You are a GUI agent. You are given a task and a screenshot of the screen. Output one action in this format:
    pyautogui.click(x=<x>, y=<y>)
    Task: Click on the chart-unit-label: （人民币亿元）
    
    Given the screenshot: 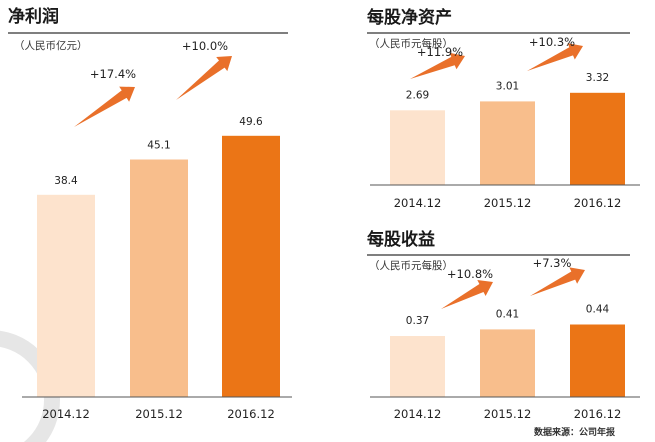 What is the action you would take?
    pyautogui.click(x=51, y=45)
    